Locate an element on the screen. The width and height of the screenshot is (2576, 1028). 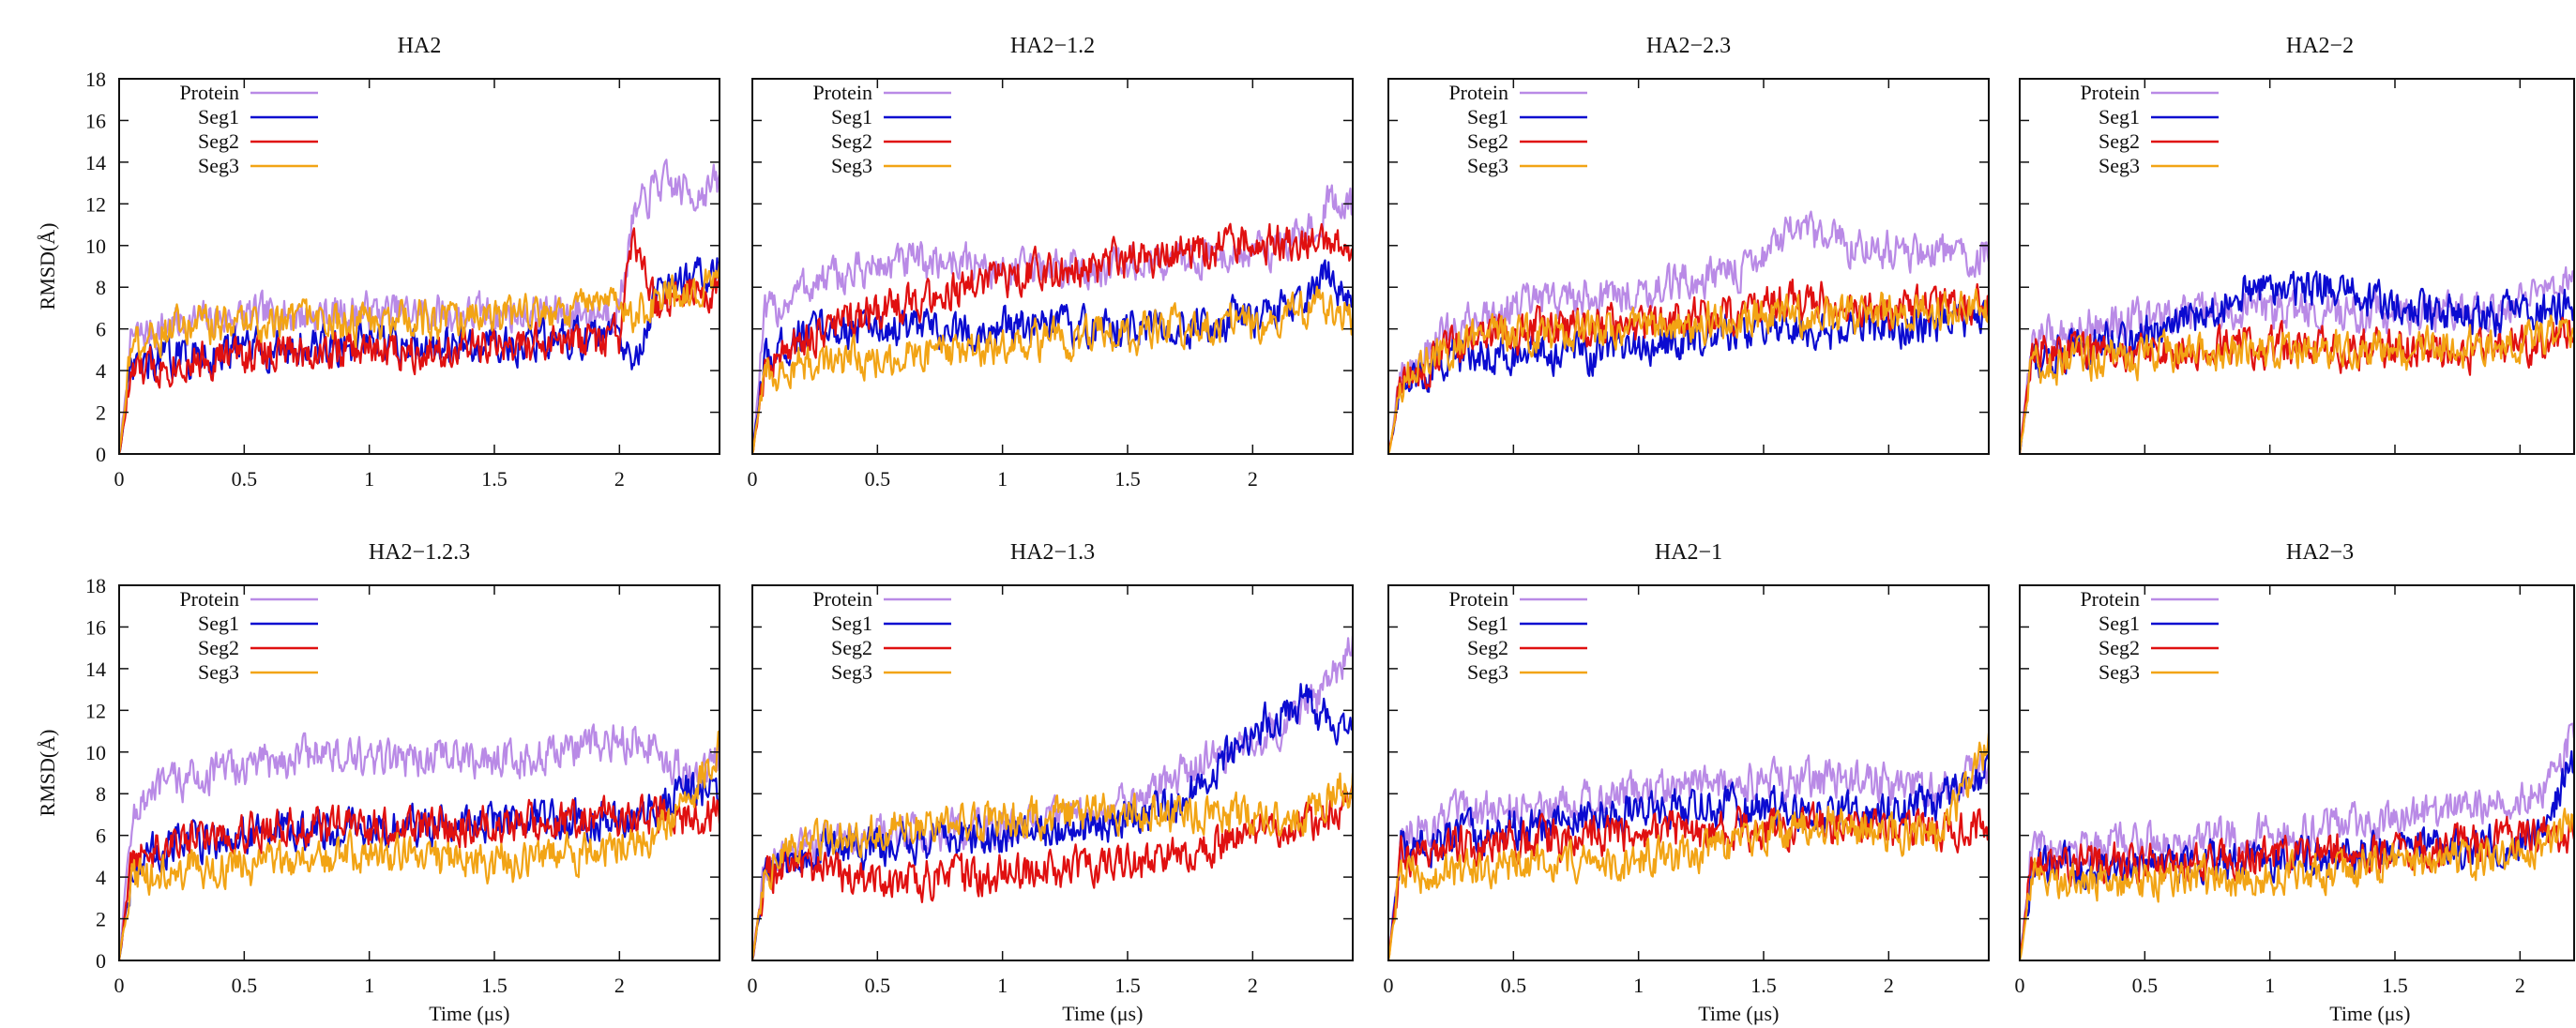
panel-title: HA2−1.2.3 is located at coordinates (419, 552).